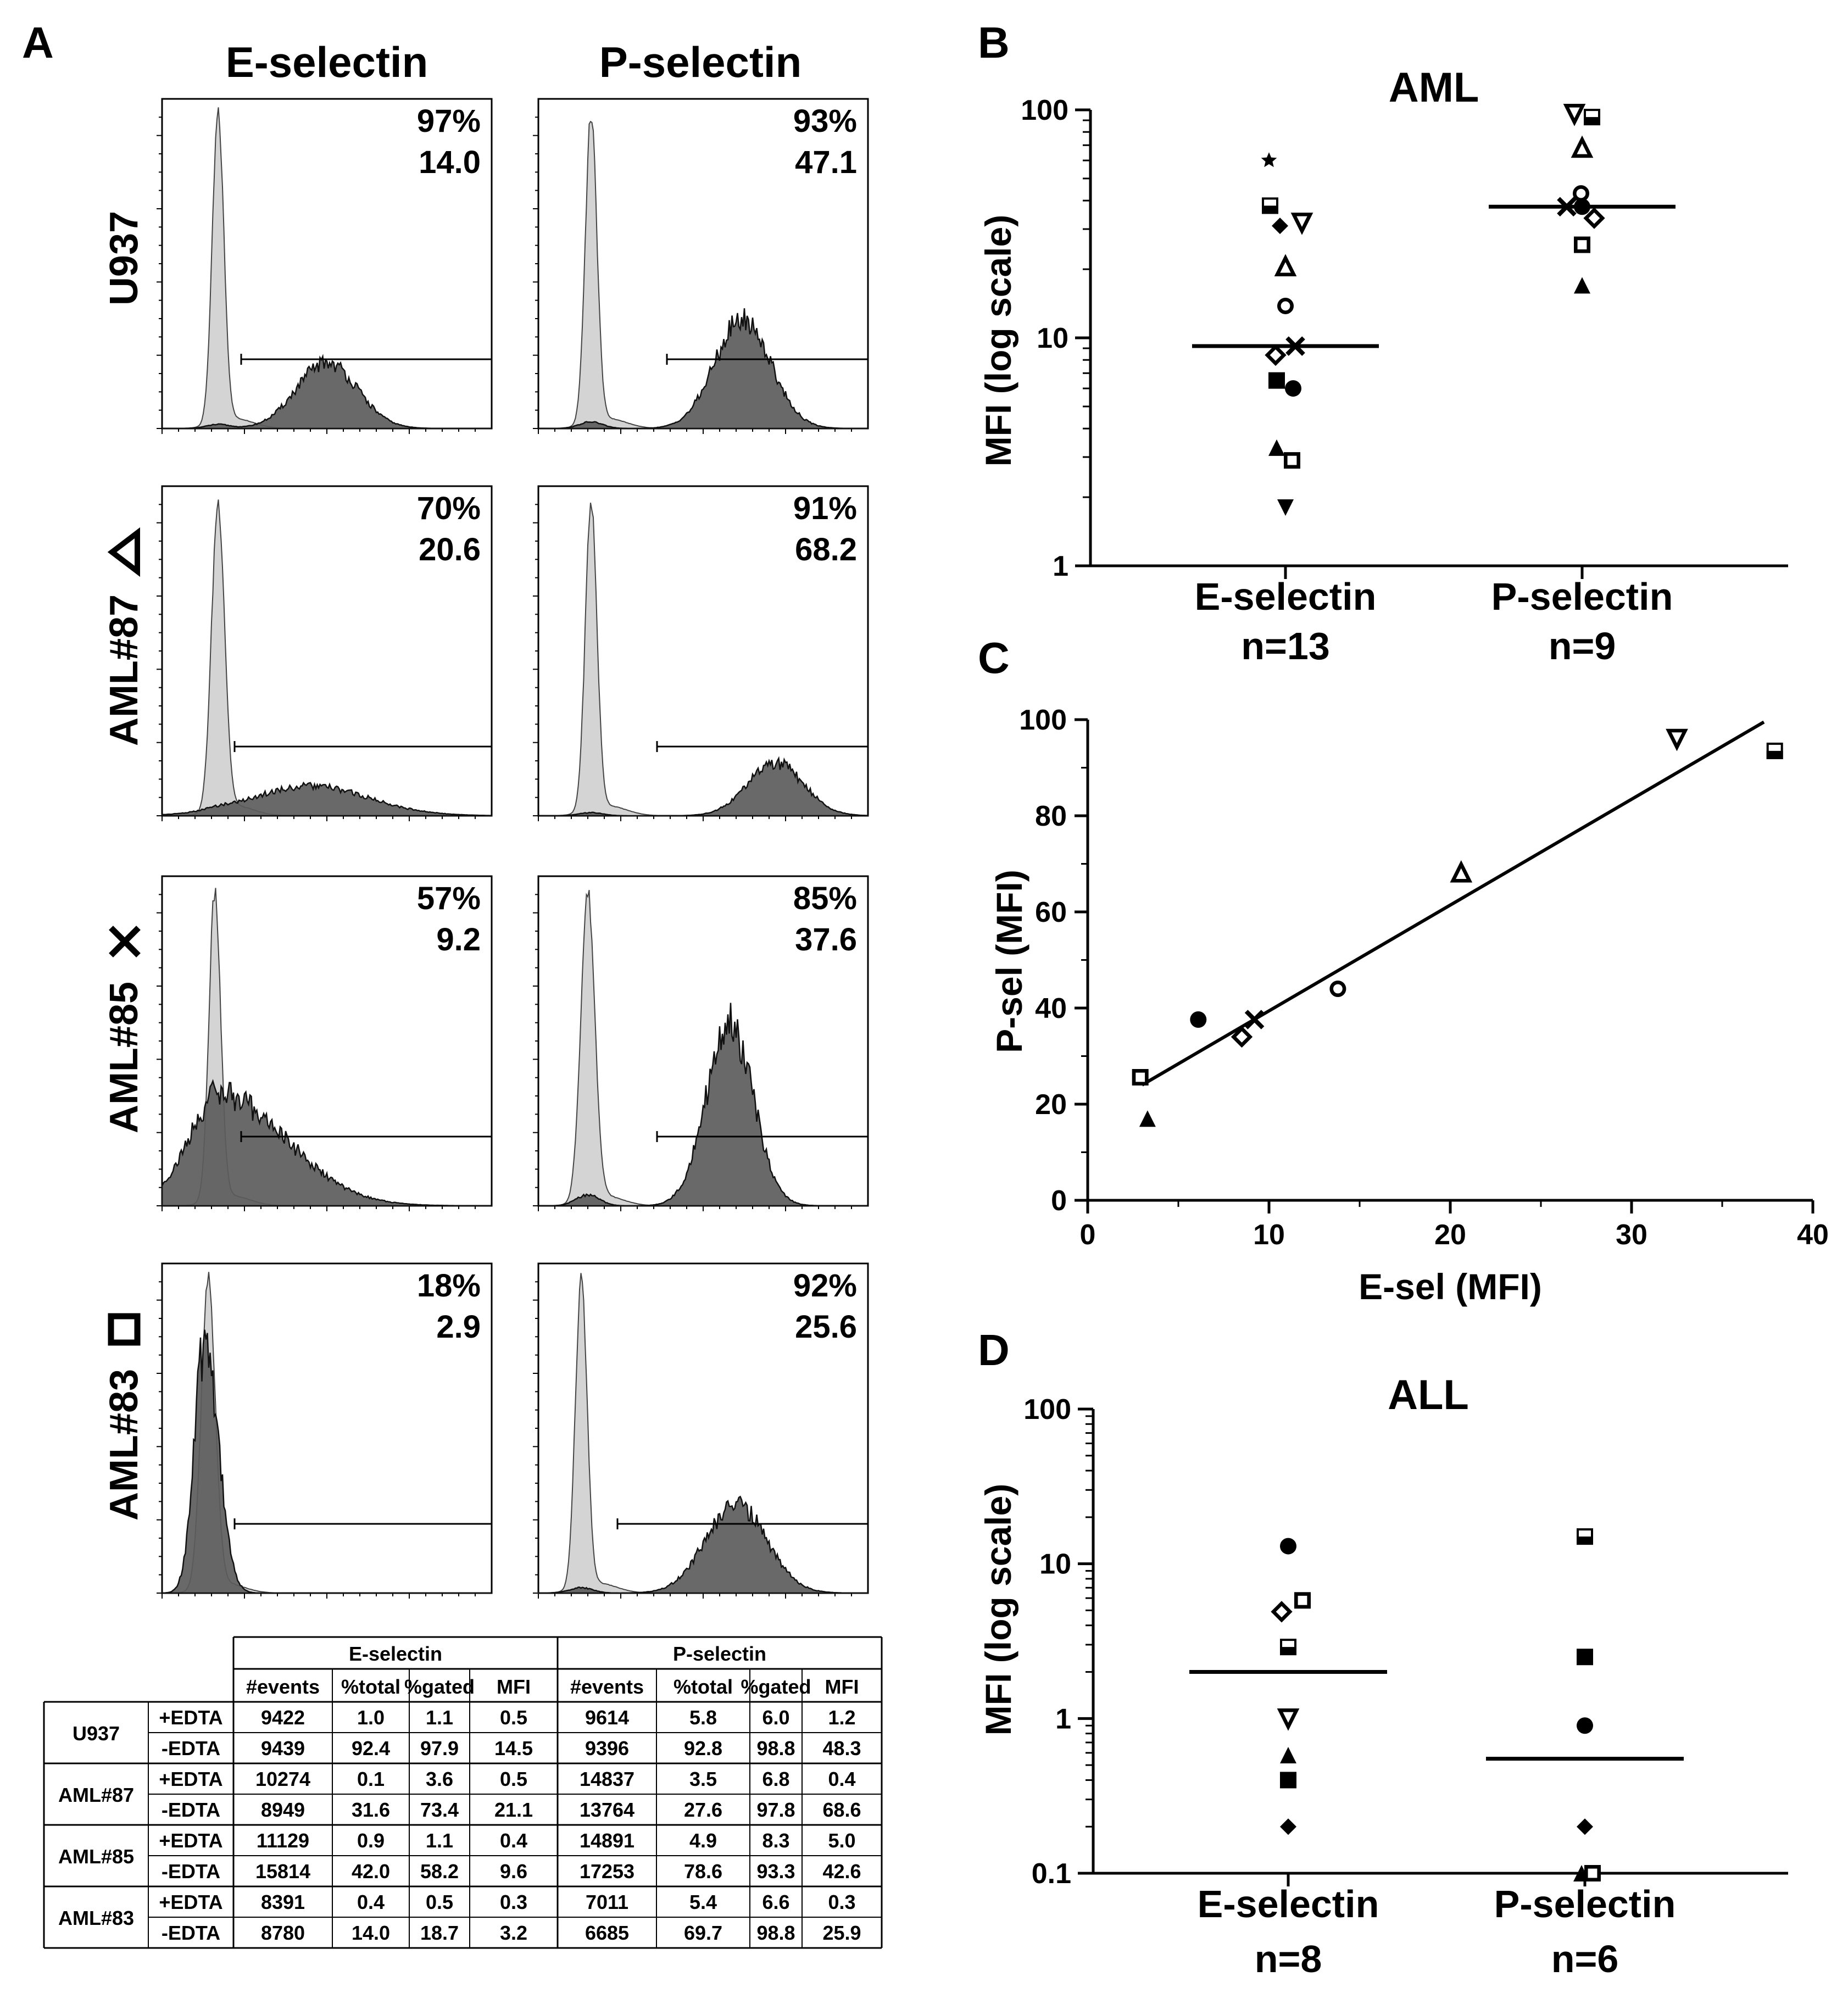  I want to click on y-tick-label: 40, so click(1051, 1009).